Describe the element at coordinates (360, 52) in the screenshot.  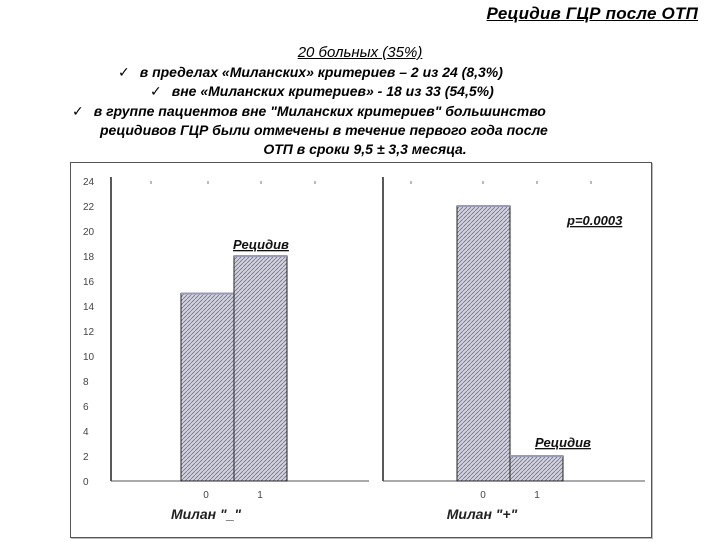
I see `slide-subtitle: 20 больных (35%)` at that location.